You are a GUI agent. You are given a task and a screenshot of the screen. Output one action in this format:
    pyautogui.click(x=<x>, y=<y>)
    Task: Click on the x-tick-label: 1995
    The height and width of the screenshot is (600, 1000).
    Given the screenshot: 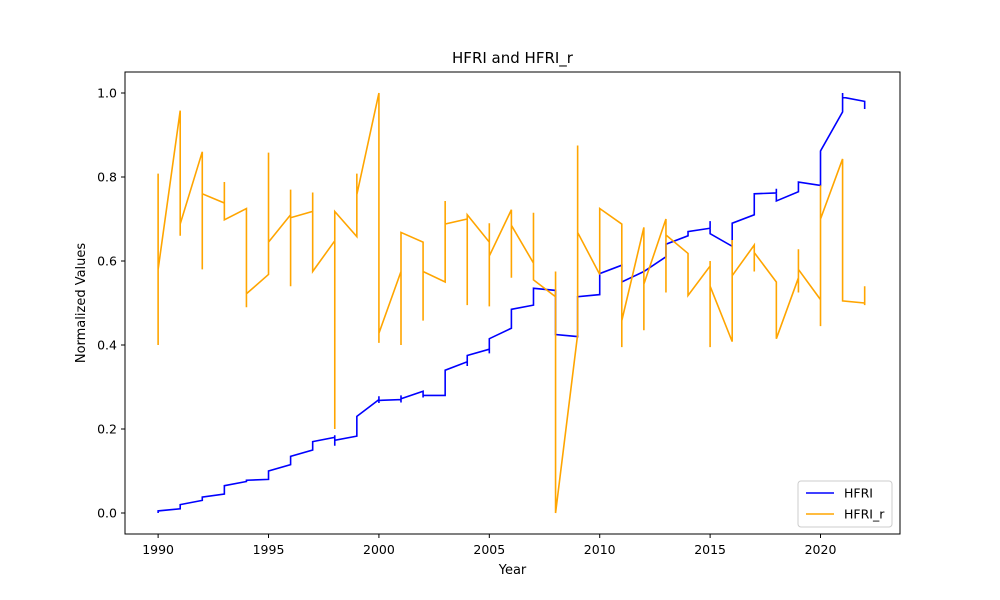 What is the action you would take?
    pyautogui.click(x=269, y=549)
    